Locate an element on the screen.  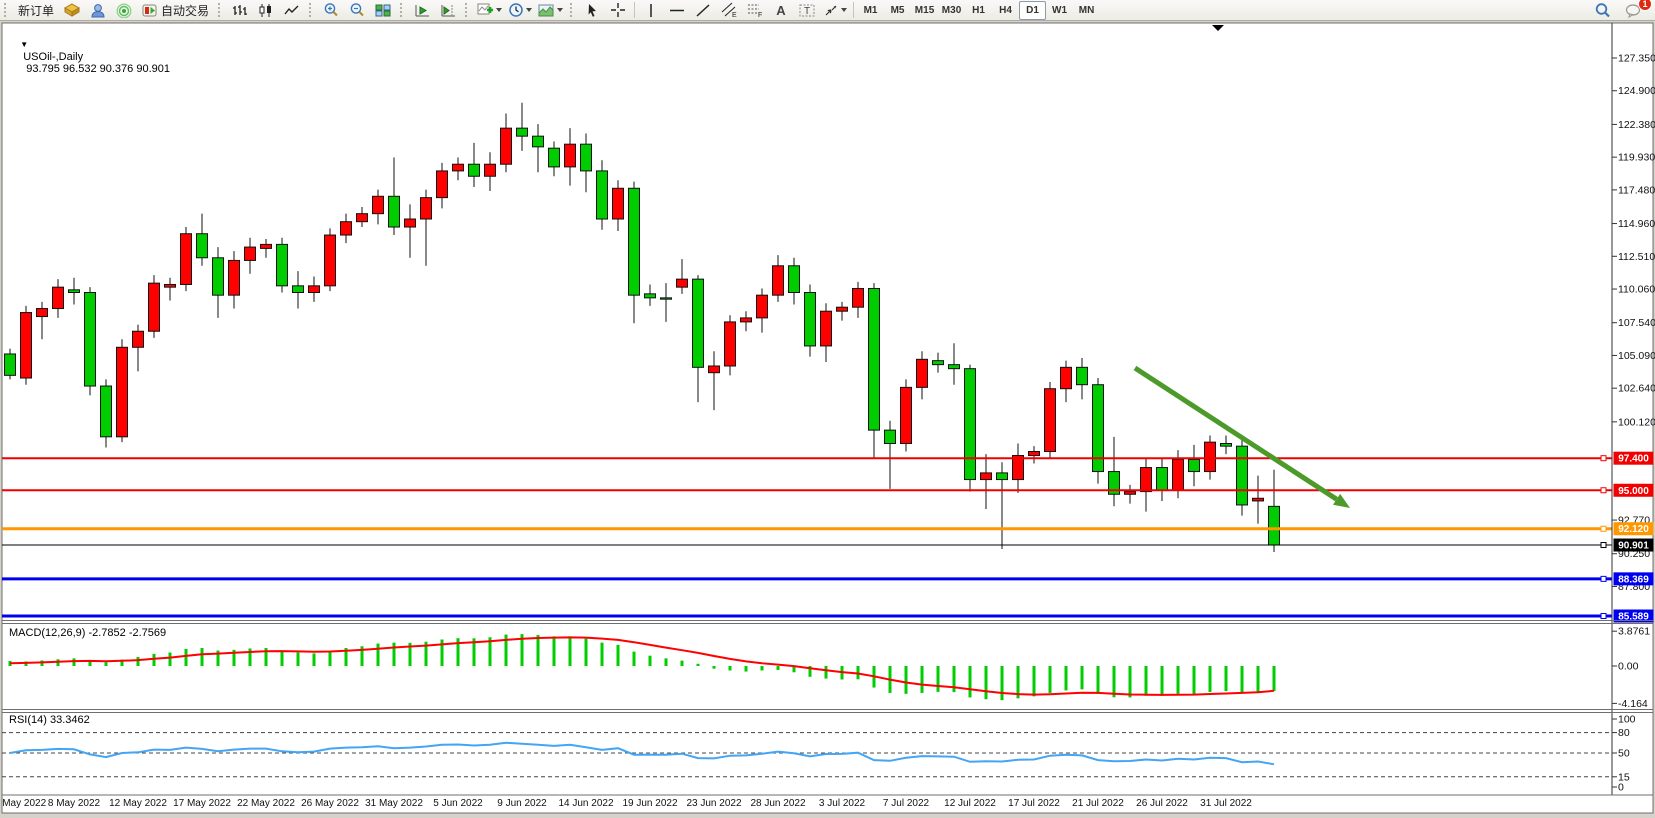
timeframe-m15-button: M15 is located at coordinates (924, 10).